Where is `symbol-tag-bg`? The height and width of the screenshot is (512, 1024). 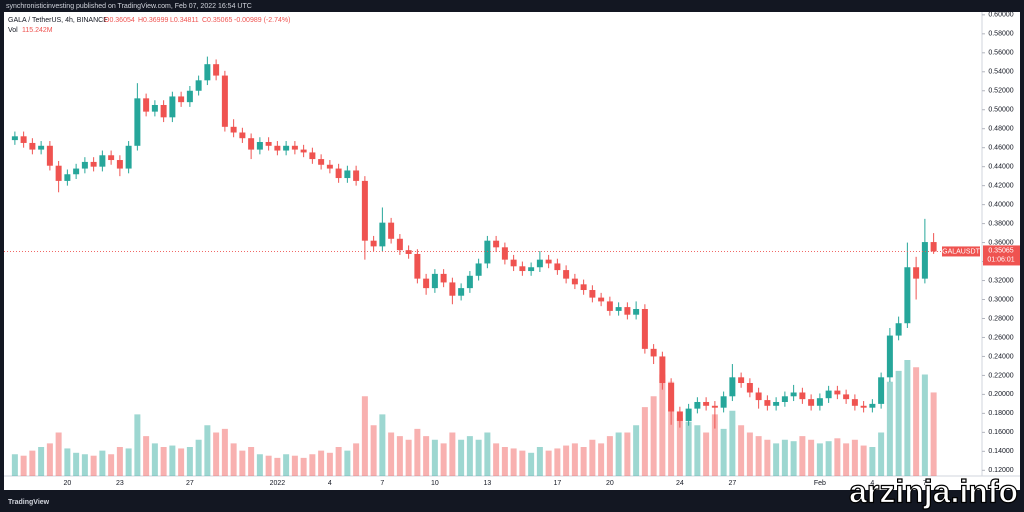 symbol-tag-bg is located at coordinates (961, 251).